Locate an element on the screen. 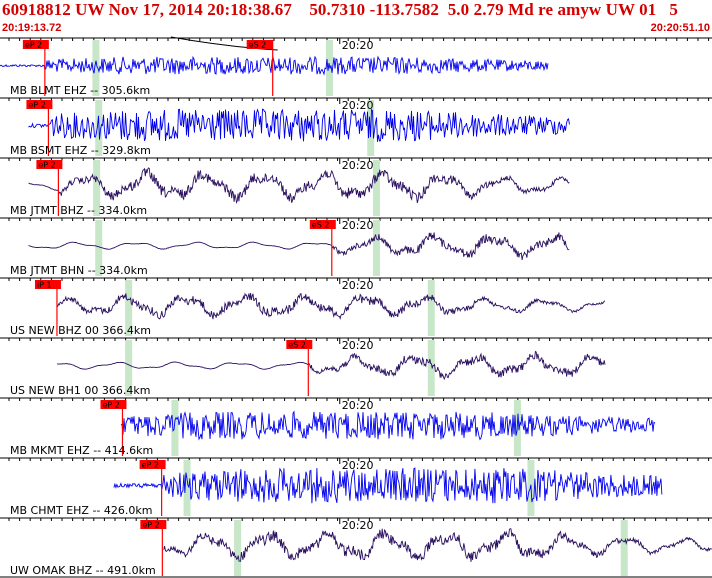 Image resolution: width=712 pixels, height=578 pixels. trace-panel: 20:20 eS 2 MB JTMT BHN -- 334.0km is located at coordinates (356, 247).